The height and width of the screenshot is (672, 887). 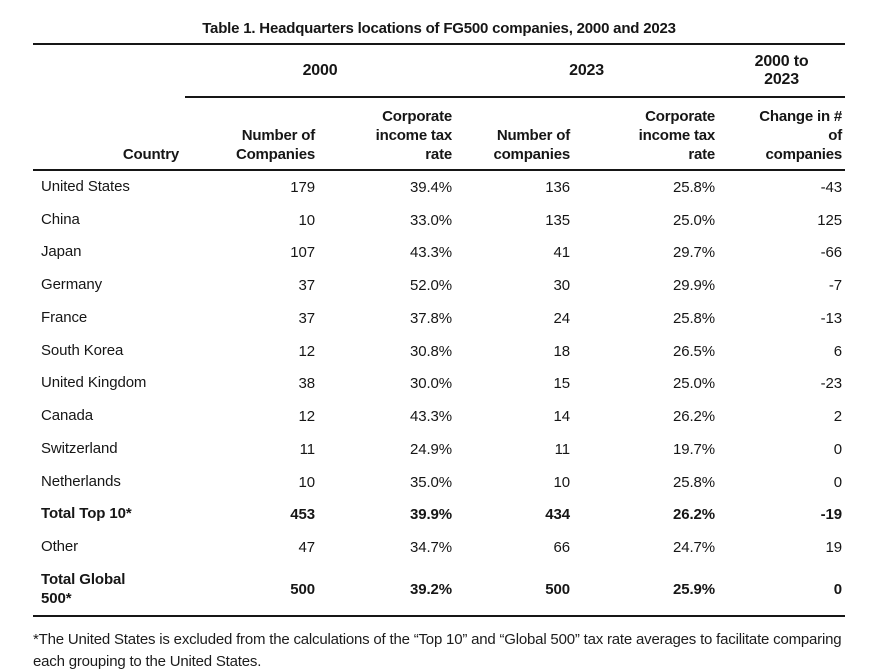 What do you see at coordinates (694, 590) in the screenshot?
I see `tax-2023-cell: 25.9%` at bounding box center [694, 590].